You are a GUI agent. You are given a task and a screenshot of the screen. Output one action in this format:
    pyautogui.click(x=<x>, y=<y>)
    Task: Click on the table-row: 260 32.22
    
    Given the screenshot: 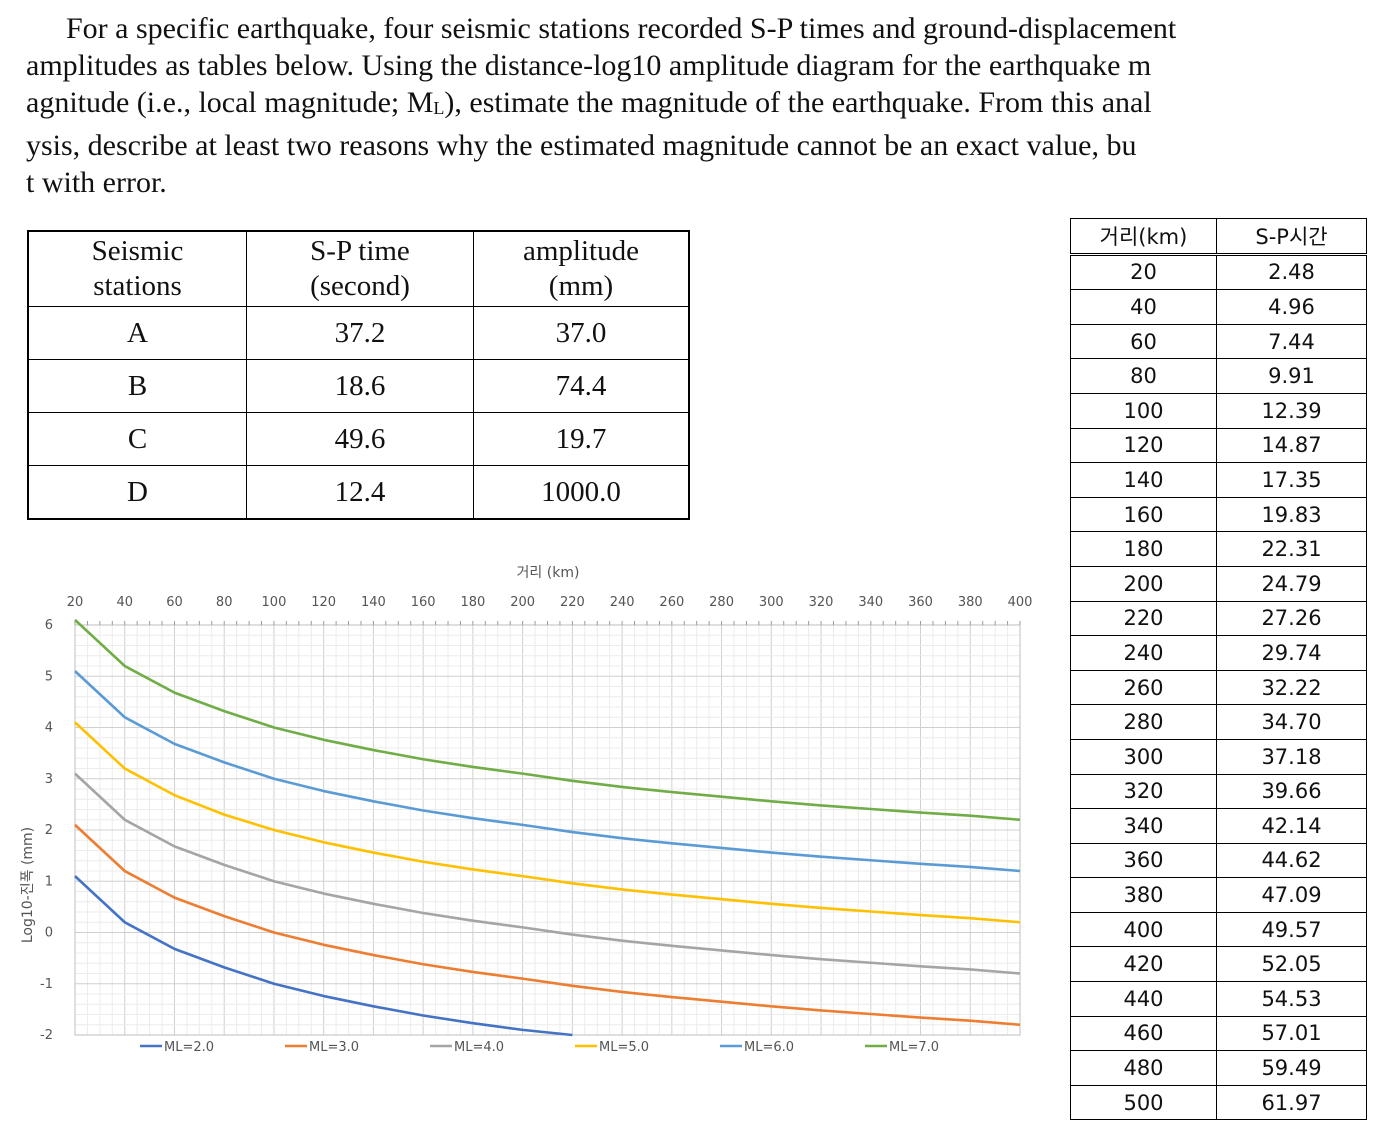 What is the action you would take?
    pyautogui.click(x=1218, y=687)
    